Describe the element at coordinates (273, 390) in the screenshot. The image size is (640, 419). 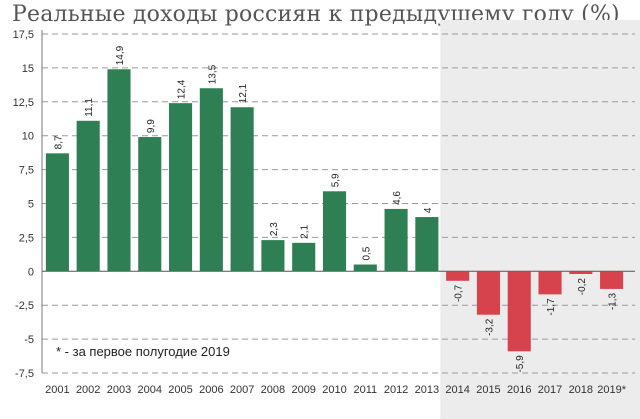
I see `x-tick-label: 2008` at that location.